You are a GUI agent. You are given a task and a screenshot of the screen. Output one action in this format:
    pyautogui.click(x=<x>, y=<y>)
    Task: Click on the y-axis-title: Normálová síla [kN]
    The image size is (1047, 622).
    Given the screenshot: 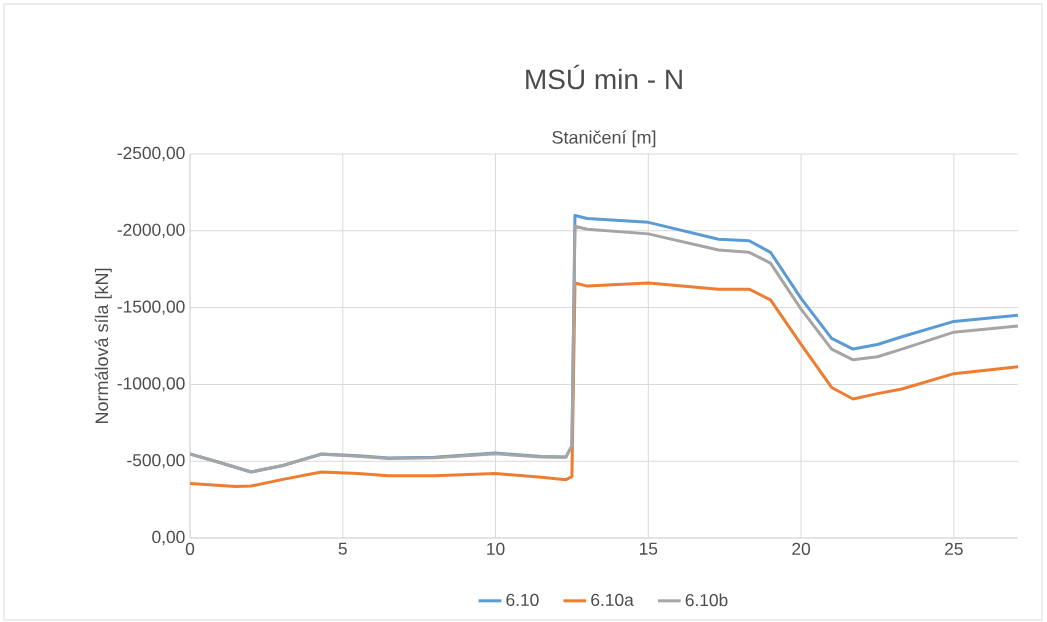 What is the action you would take?
    pyautogui.click(x=103, y=346)
    